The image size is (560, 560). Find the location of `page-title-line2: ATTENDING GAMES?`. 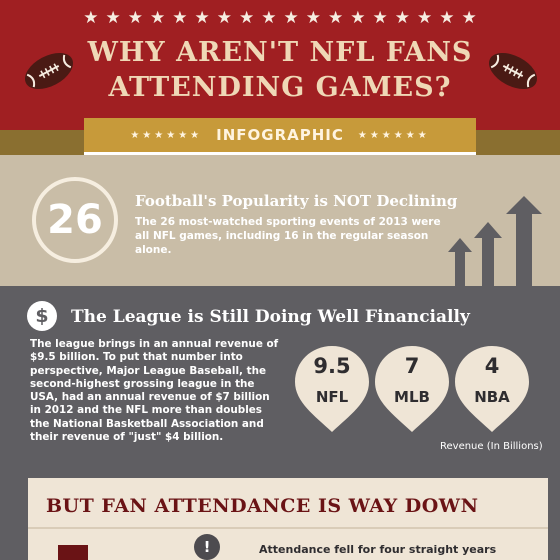

page-title-line2: ATTENDING GAMES? is located at coordinates (280, 87).